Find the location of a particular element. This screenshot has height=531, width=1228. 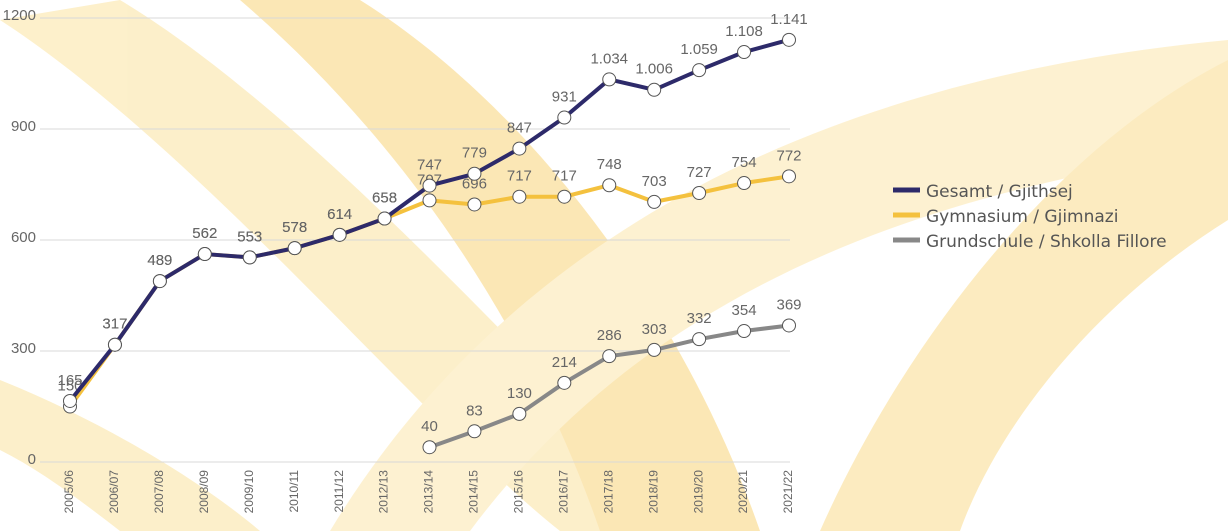

x-tick-label: 2005/06 is located at coordinates (69, 492).